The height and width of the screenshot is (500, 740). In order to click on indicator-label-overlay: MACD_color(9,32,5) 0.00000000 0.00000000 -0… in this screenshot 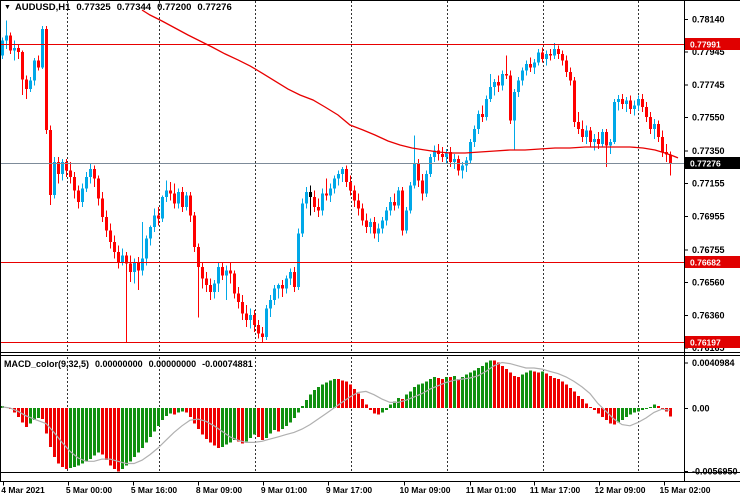, I will do `click(128, 364)`.